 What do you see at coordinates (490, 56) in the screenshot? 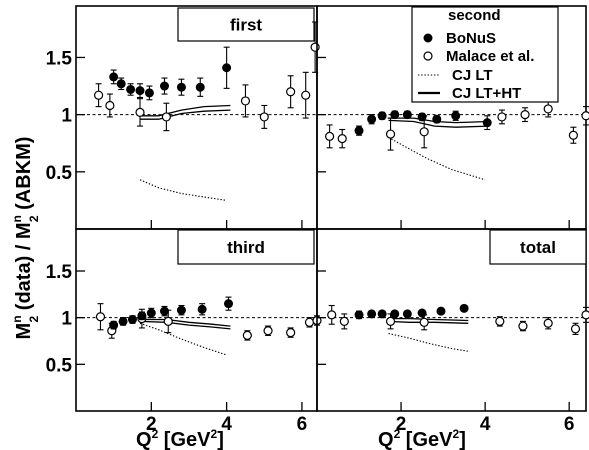
I see `legend-entry-malace: Malace et al.` at bounding box center [490, 56].